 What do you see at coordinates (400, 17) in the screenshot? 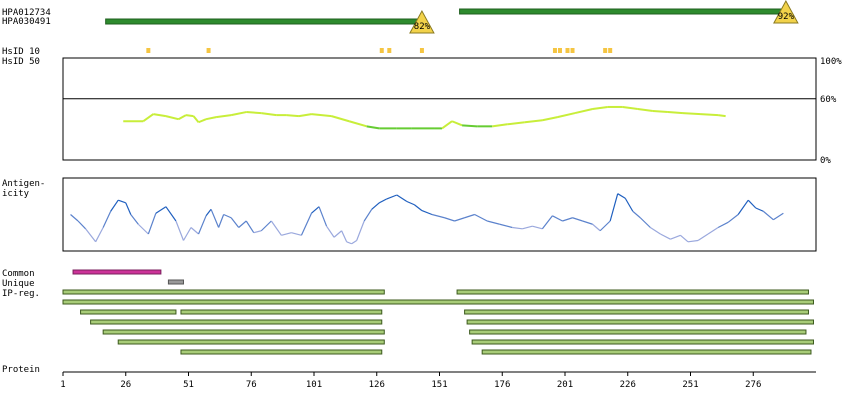
I see `antibody-track: HPA012734 92% HPA030491 82%` at bounding box center [400, 17].